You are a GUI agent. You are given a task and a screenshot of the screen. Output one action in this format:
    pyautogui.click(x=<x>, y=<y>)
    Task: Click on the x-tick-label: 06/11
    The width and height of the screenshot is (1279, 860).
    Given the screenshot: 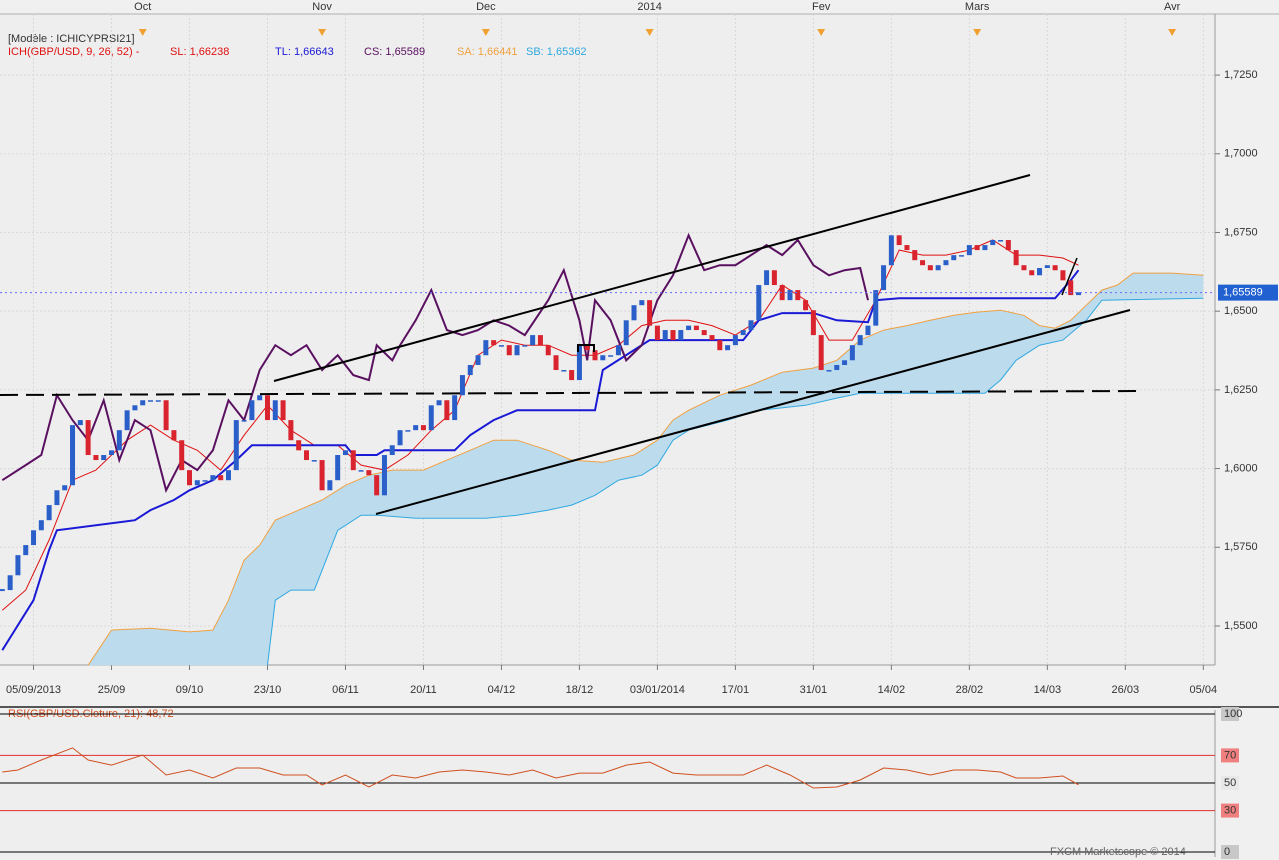 What is the action you would take?
    pyautogui.click(x=345, y=690)
    